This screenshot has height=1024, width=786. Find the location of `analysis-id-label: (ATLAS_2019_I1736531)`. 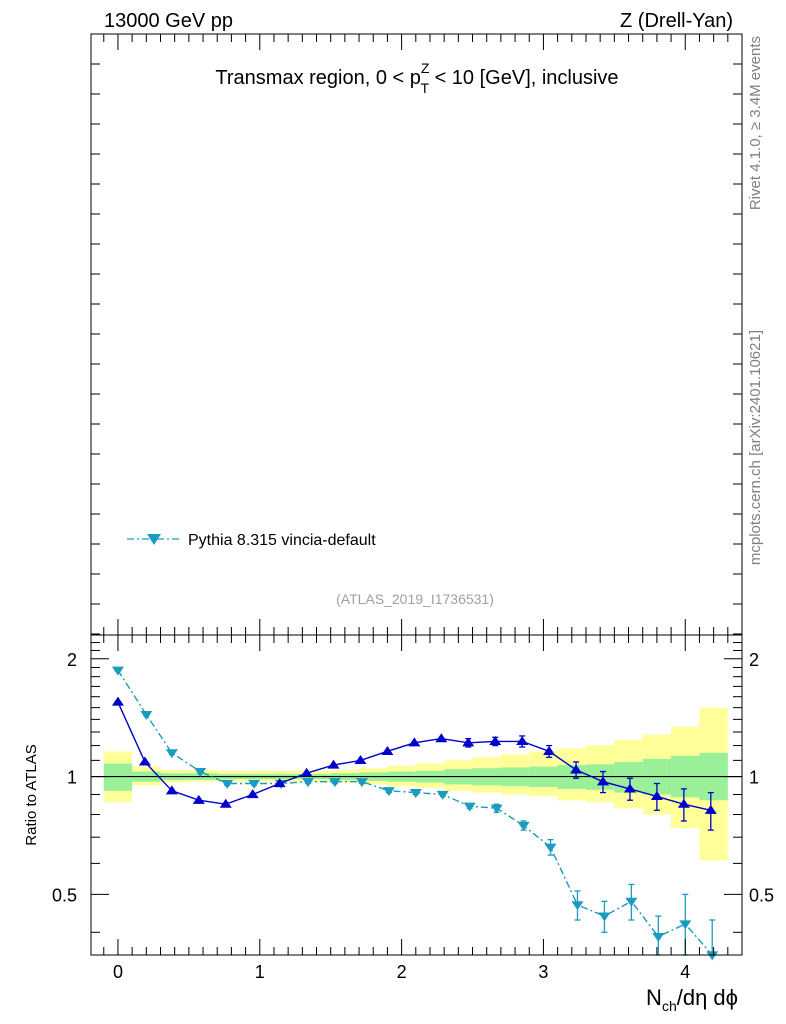

analysis-id-label: (ATLAS_2019_I1736531) is located at coordinates (415, 599).